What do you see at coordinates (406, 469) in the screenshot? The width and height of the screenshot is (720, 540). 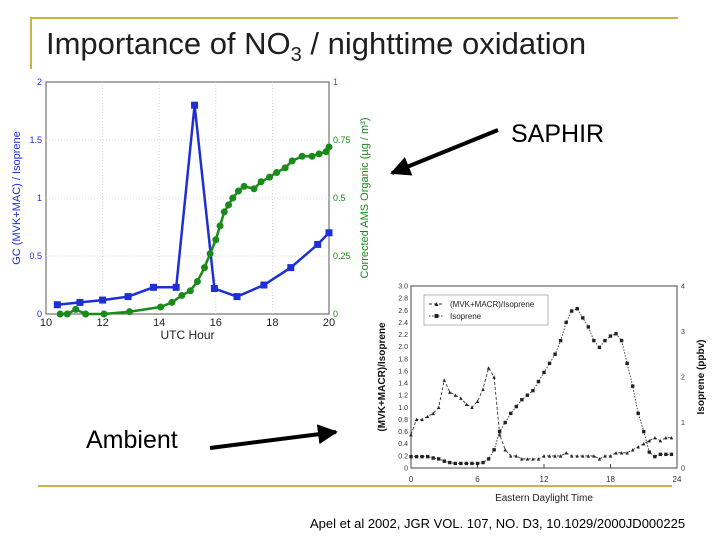 I see `ambient-y-left-tick-label: 0` at bounding box center [406, 469].